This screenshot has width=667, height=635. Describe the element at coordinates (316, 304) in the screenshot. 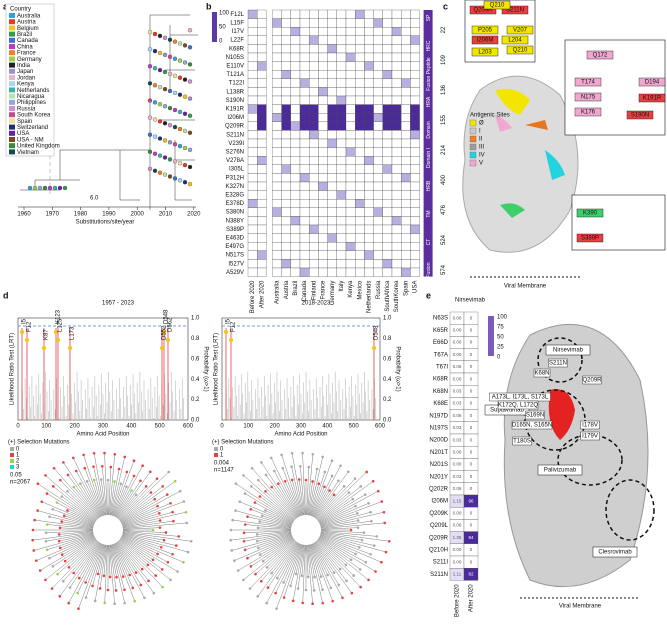

I see `plot-title: 2018-2023` at that location.